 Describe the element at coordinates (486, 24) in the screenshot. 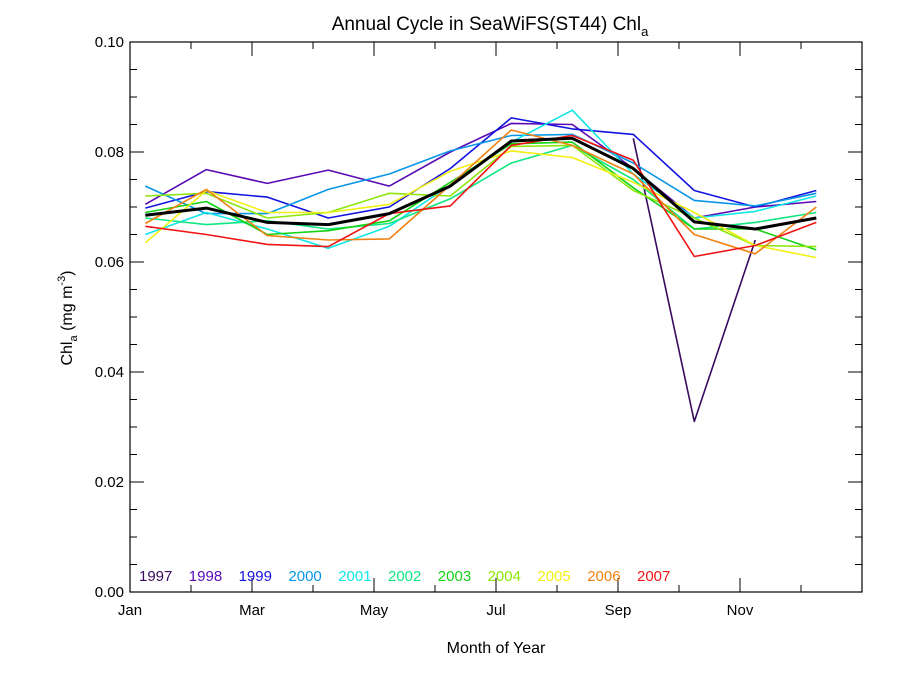

I see `title-main: Annual Cycle in SeaWiFS(ST44) Chl` at that location.